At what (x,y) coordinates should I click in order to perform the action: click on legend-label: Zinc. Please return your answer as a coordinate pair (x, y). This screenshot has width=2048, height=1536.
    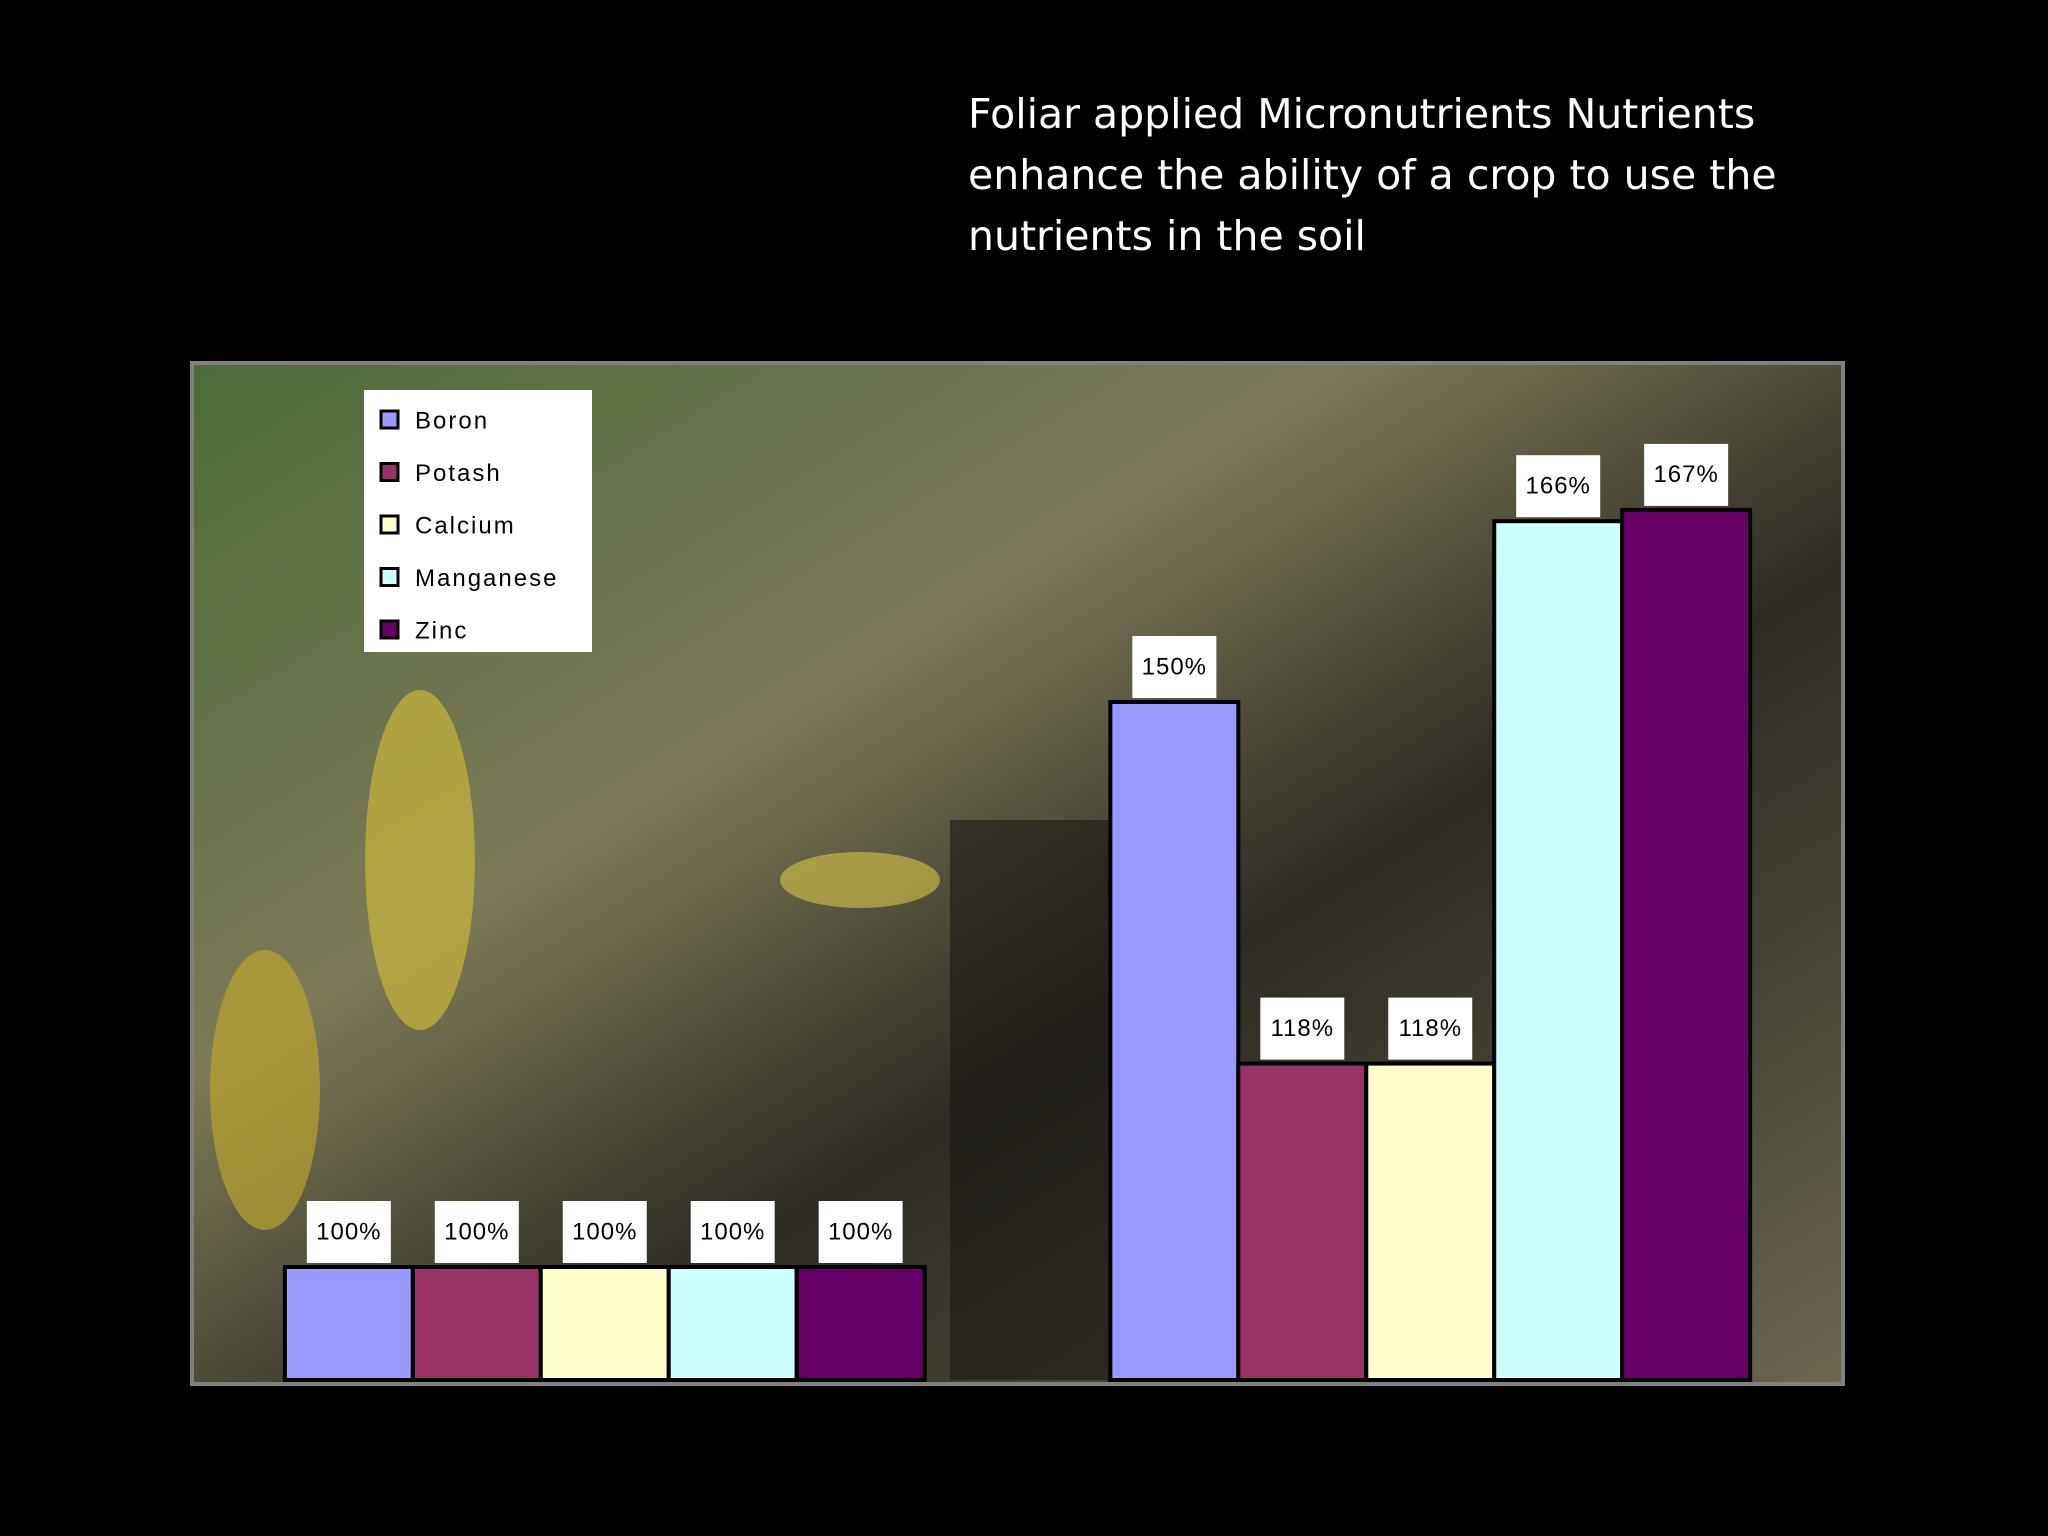
    Looking at the image, I should click on (441, 630).